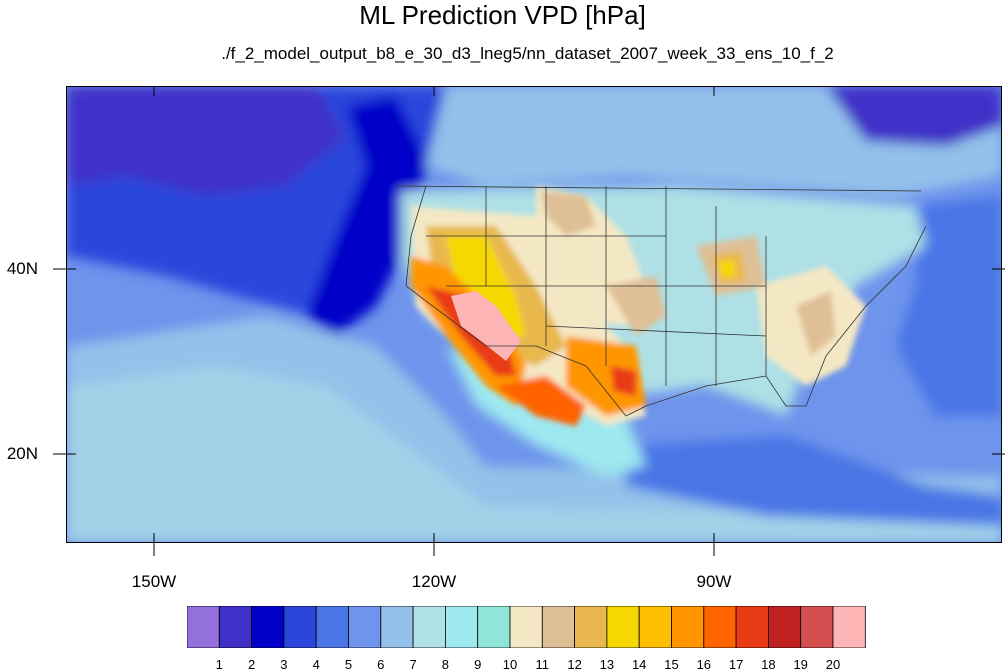 The height and width of the screenshot is (672, 1005). I want to click on chart-title: ML Prediction VPD [hPa], so click(502, 15).